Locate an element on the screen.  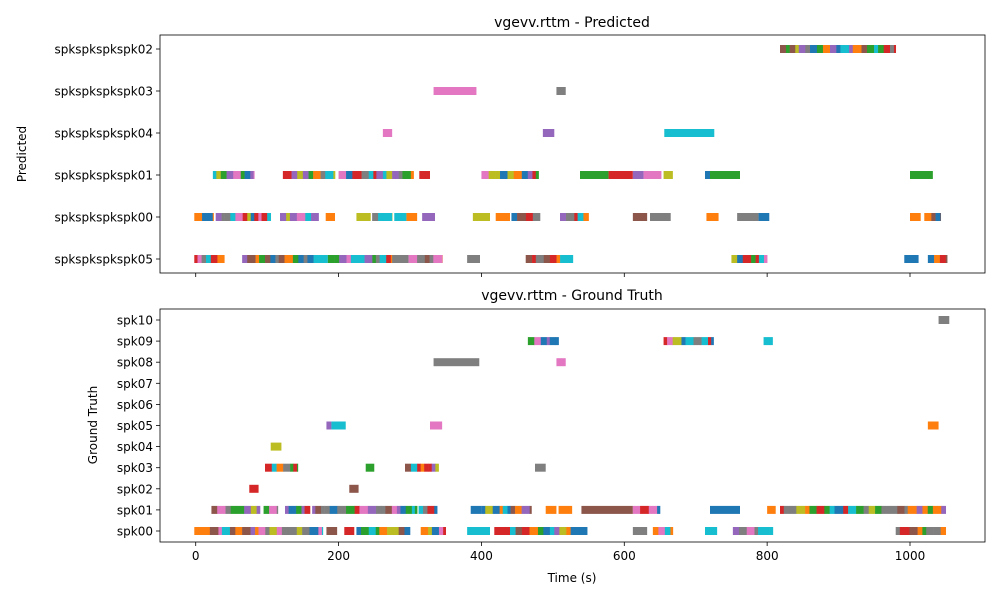
y-tick-label: spkspkspkspk03 is located at coordinates (103, 92).